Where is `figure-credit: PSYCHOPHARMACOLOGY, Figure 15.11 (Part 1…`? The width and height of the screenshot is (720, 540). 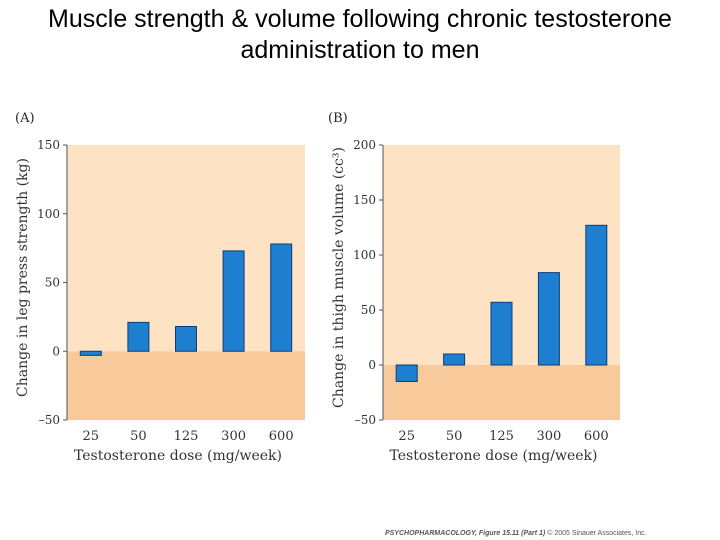
figure-credit: PSYCHOPHARMACOLOGY, Figure 15.11 (Part 1… is located at coordinates (516, 533).